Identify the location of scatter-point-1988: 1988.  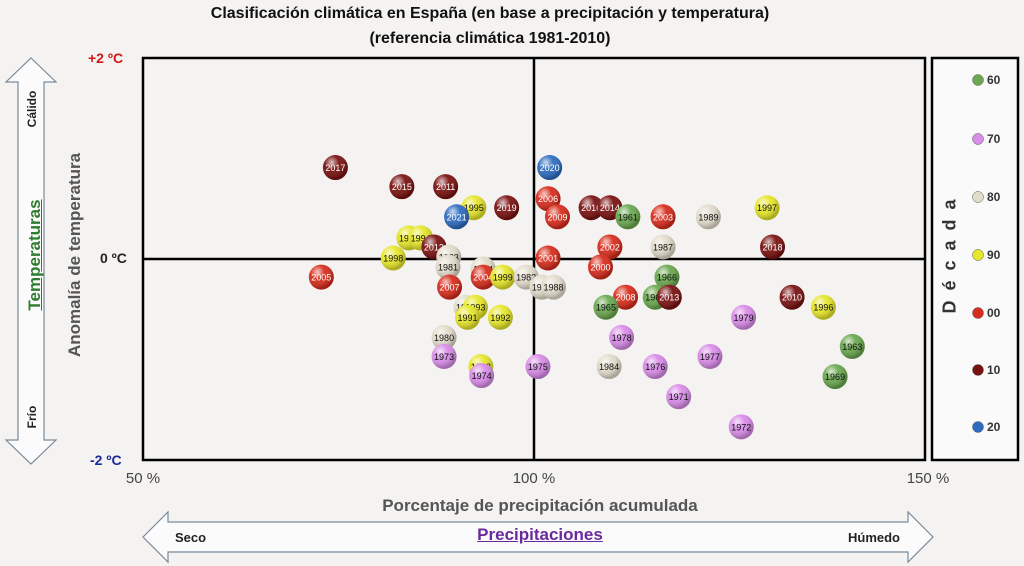
(554, 287).